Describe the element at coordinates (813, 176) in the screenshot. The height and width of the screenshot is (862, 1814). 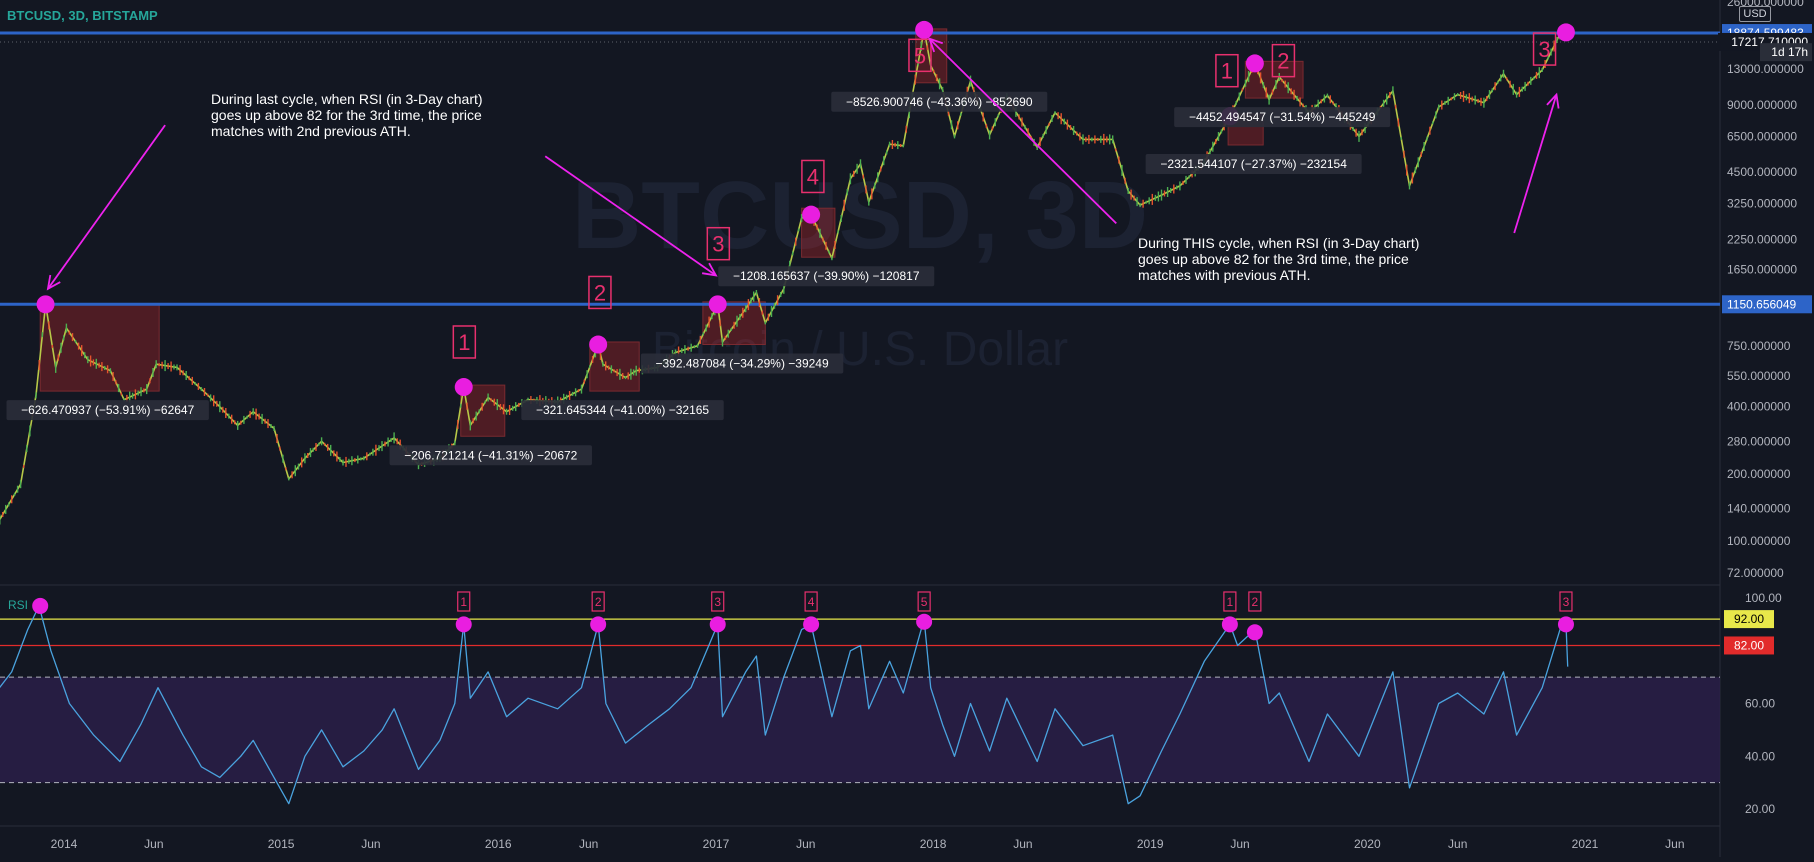
I see `count-label-text: 4` at that location.